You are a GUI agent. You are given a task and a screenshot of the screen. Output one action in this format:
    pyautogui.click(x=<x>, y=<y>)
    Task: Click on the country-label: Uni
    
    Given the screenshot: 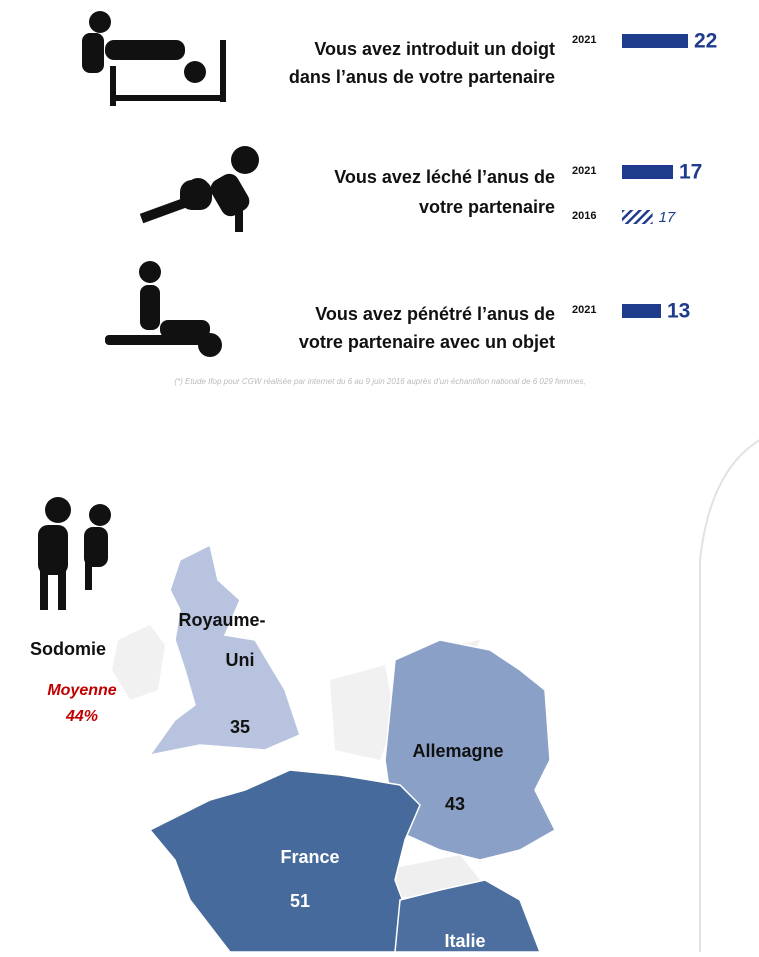 What is the action you would take?
    pyautogui.click(x=240, y=660)
    